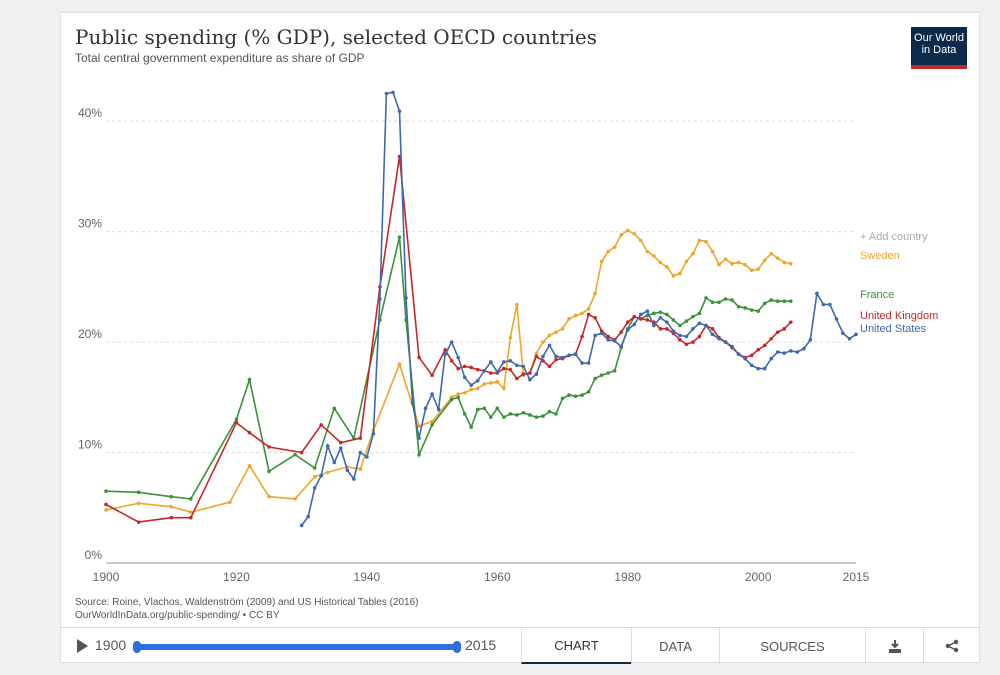 The image size is (1000, 675). What do you see at coordinates (894, 237) in the screenshot?
I see `add-country-button: + Add country` at bounding box center [894, 237].